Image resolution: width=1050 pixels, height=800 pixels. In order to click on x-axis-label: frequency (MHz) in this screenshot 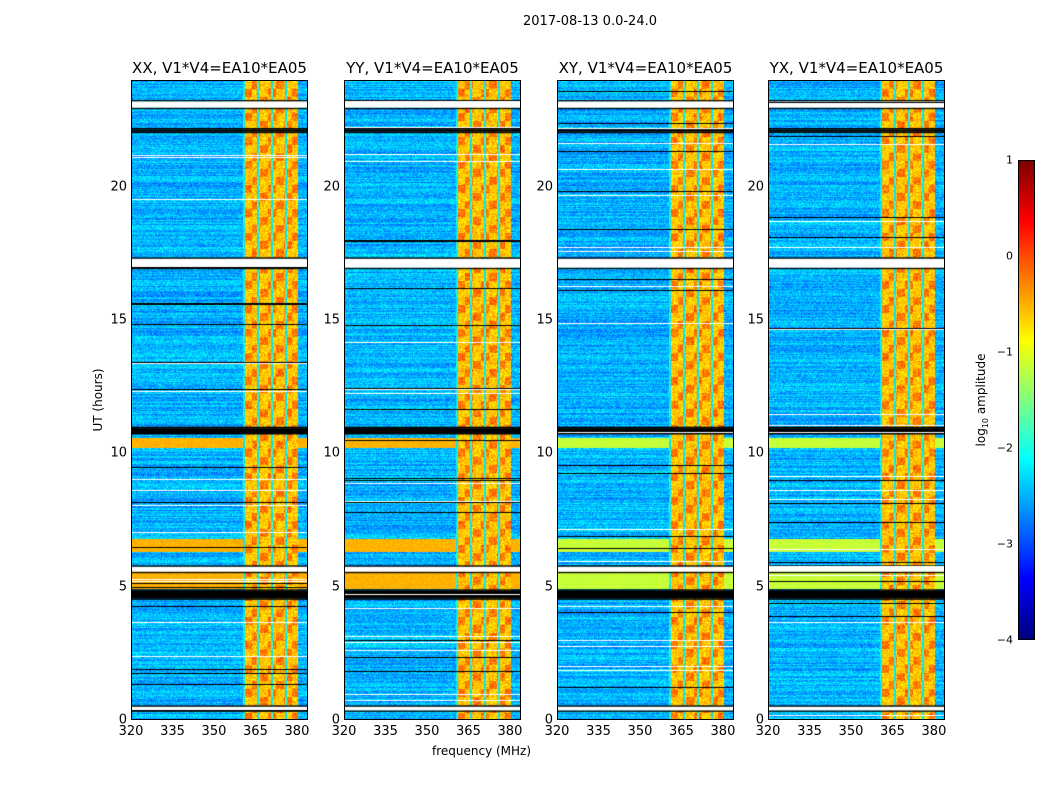, I will do `click(482, 751)`.